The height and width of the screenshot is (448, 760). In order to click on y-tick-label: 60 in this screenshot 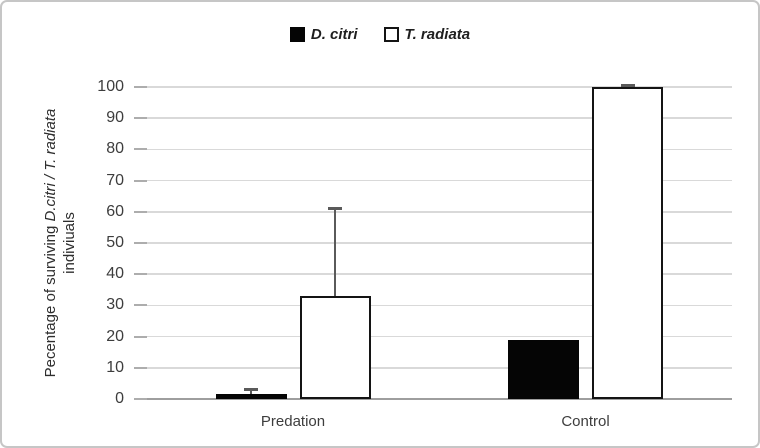, I will do `click(115, 211)`.